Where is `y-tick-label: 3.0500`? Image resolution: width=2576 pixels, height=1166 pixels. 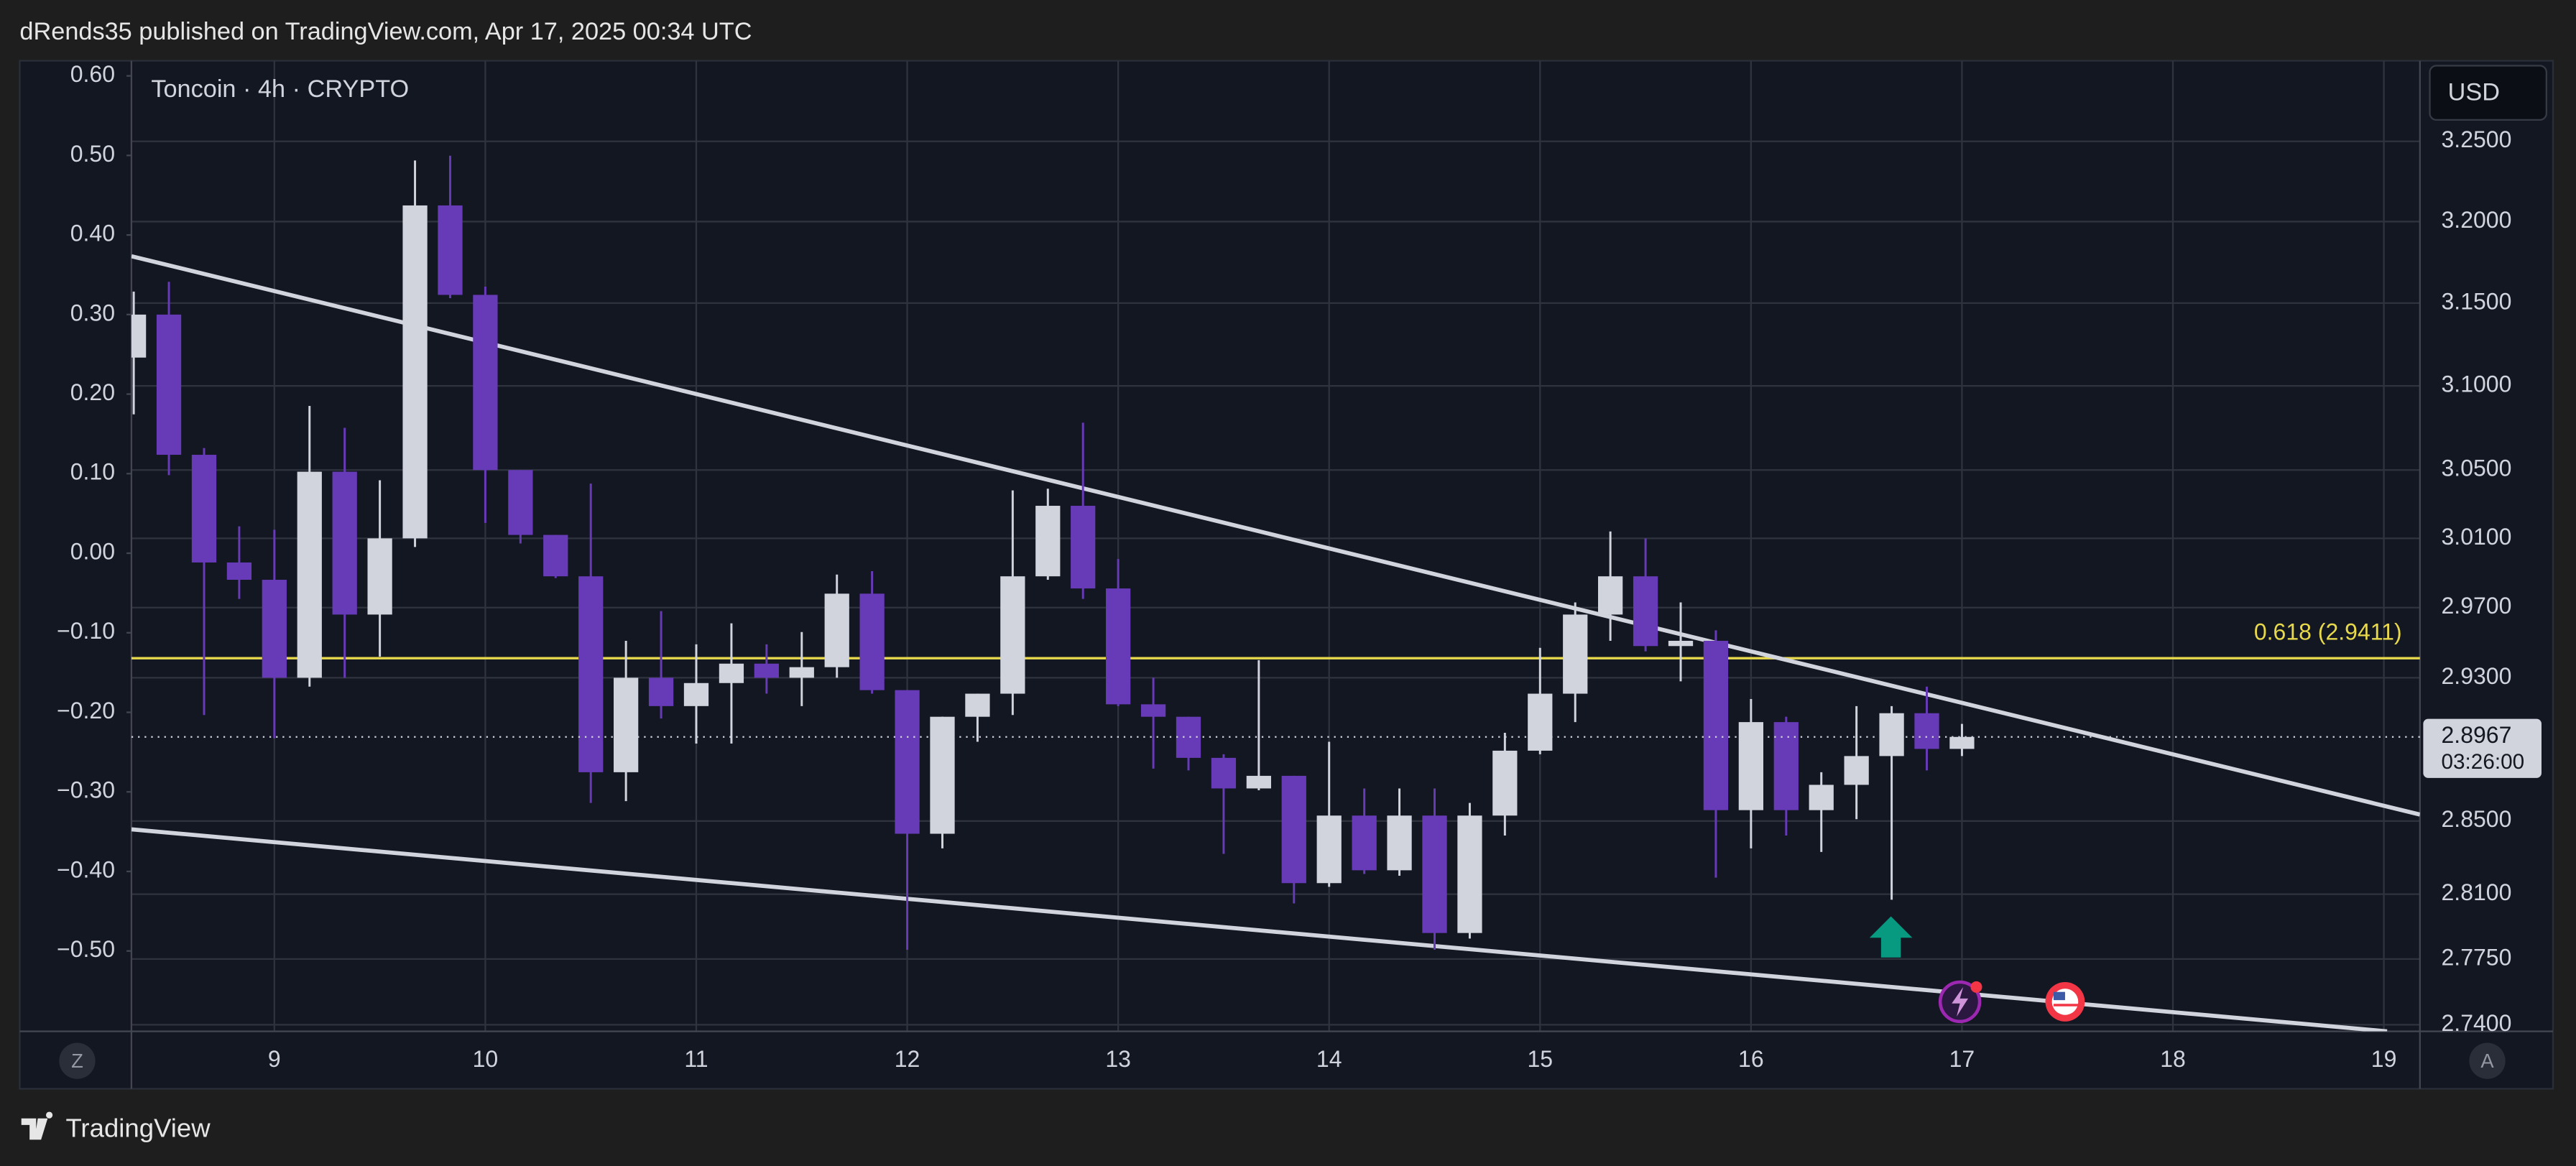
y-tick-label: 3.0500 is located at coordinates (2477, 468).